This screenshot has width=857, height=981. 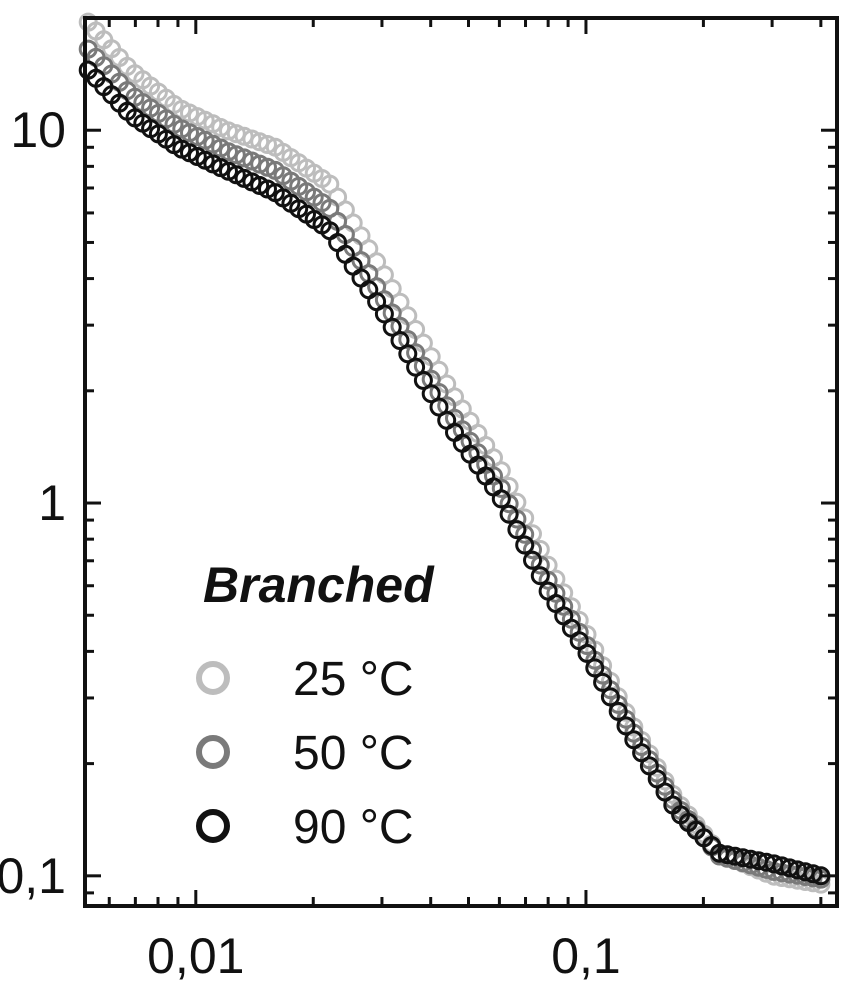 What do you see at coordinates (33, 876) in the screenshot?
I see `y-tick-label: 0,1` at bounding box center [33, 876].